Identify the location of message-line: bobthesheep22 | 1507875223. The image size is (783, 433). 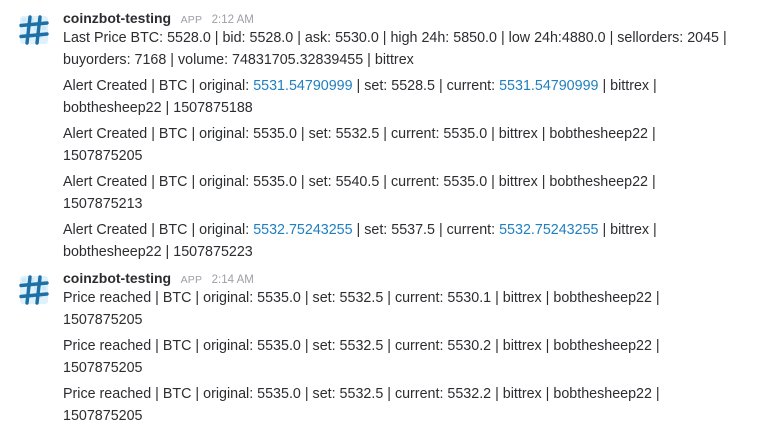
(158, 252).